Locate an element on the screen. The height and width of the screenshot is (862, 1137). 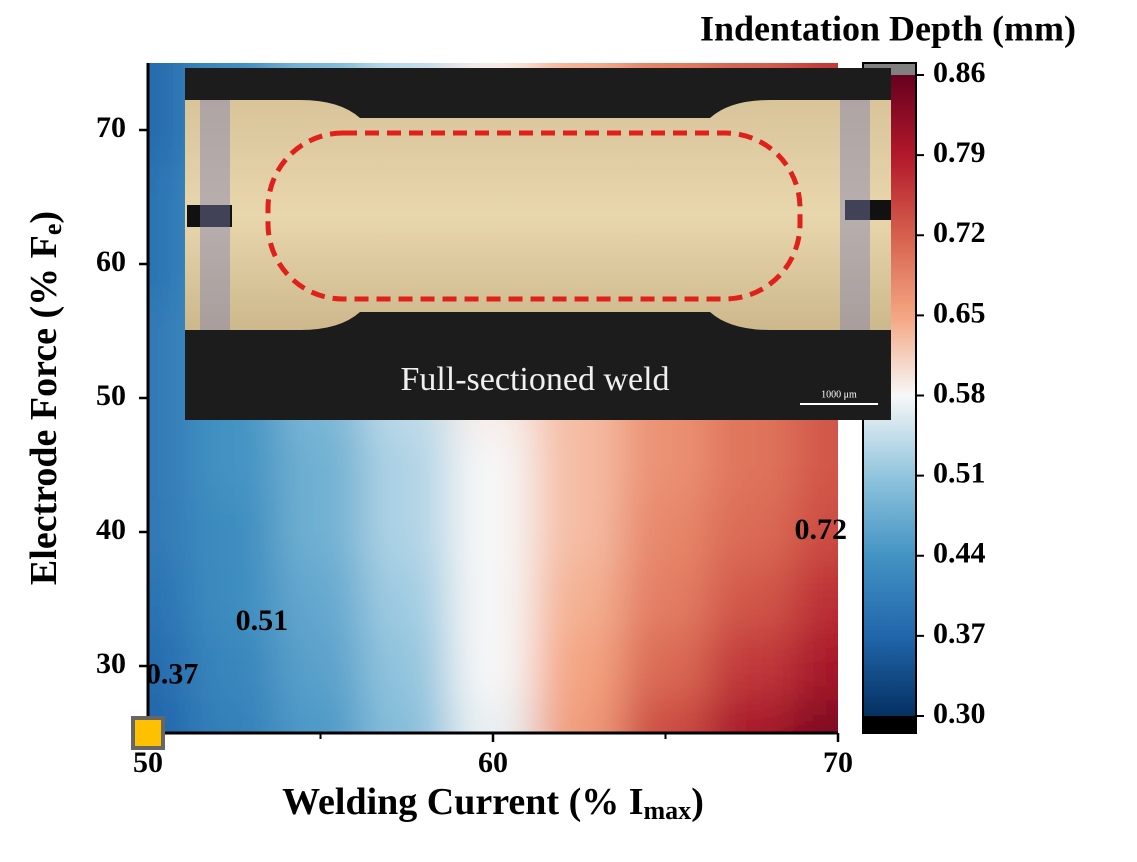
haz-left is located at coordinates (215, 215).